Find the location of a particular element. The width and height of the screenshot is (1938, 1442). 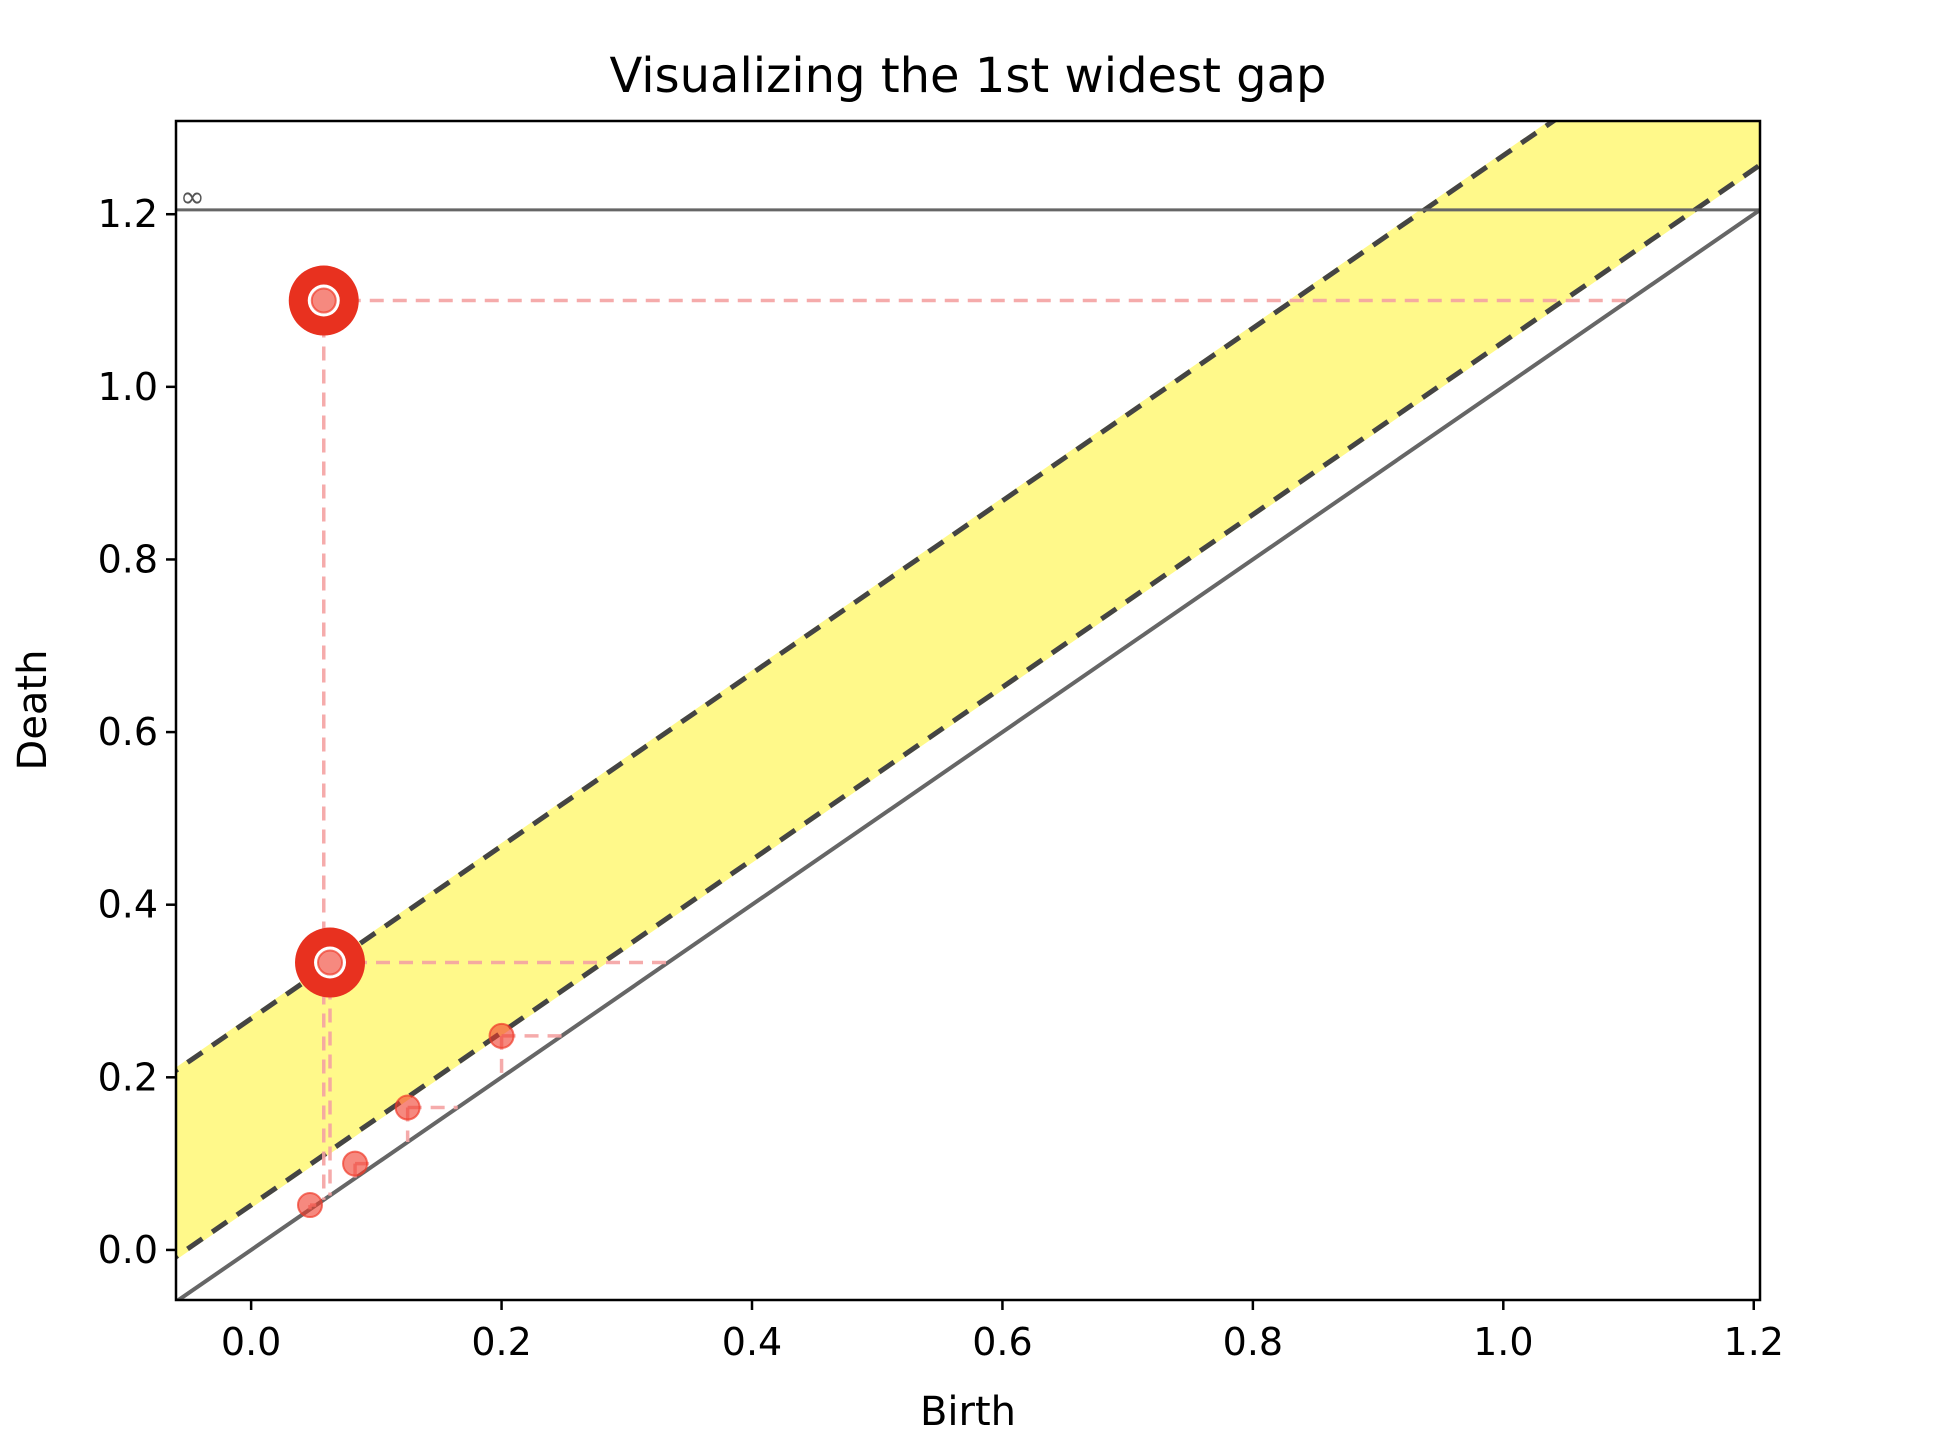

y-axis: 0.0 0.2 0.4 0.6 0.8 1.0 1.2 is located at coordinates (137, 732).